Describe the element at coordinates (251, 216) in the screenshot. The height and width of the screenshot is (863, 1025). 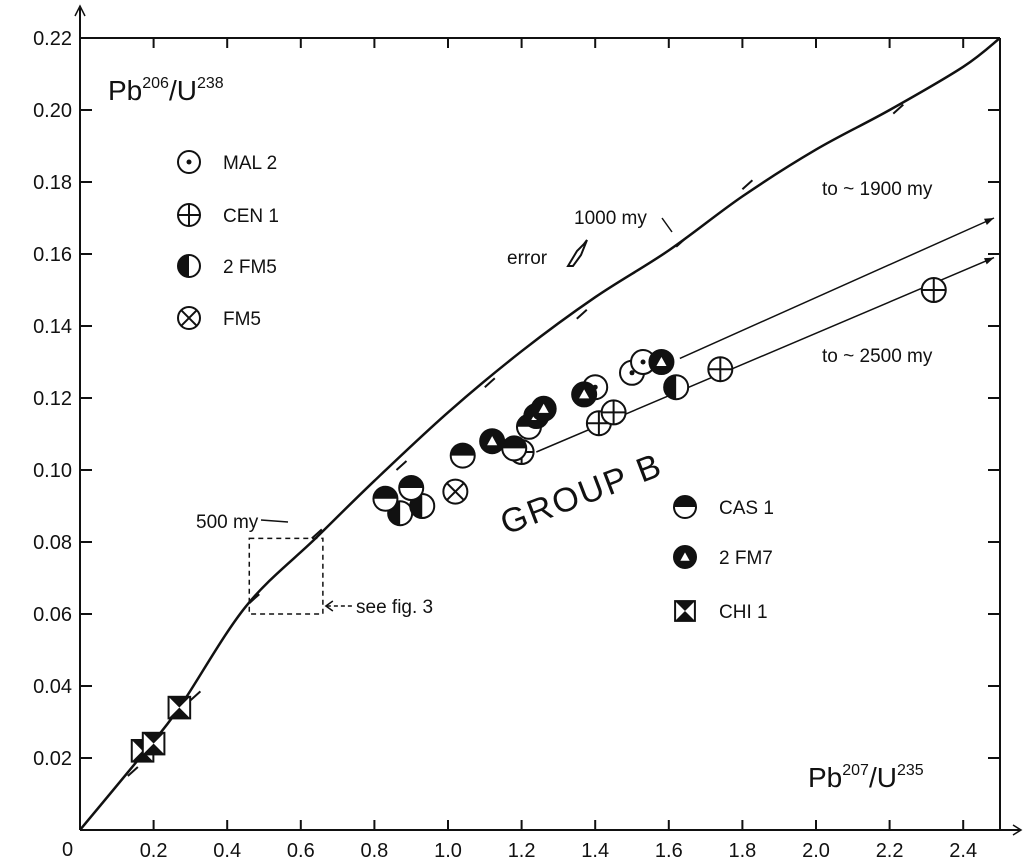
I see `legend-label: CEN 1` at that location.